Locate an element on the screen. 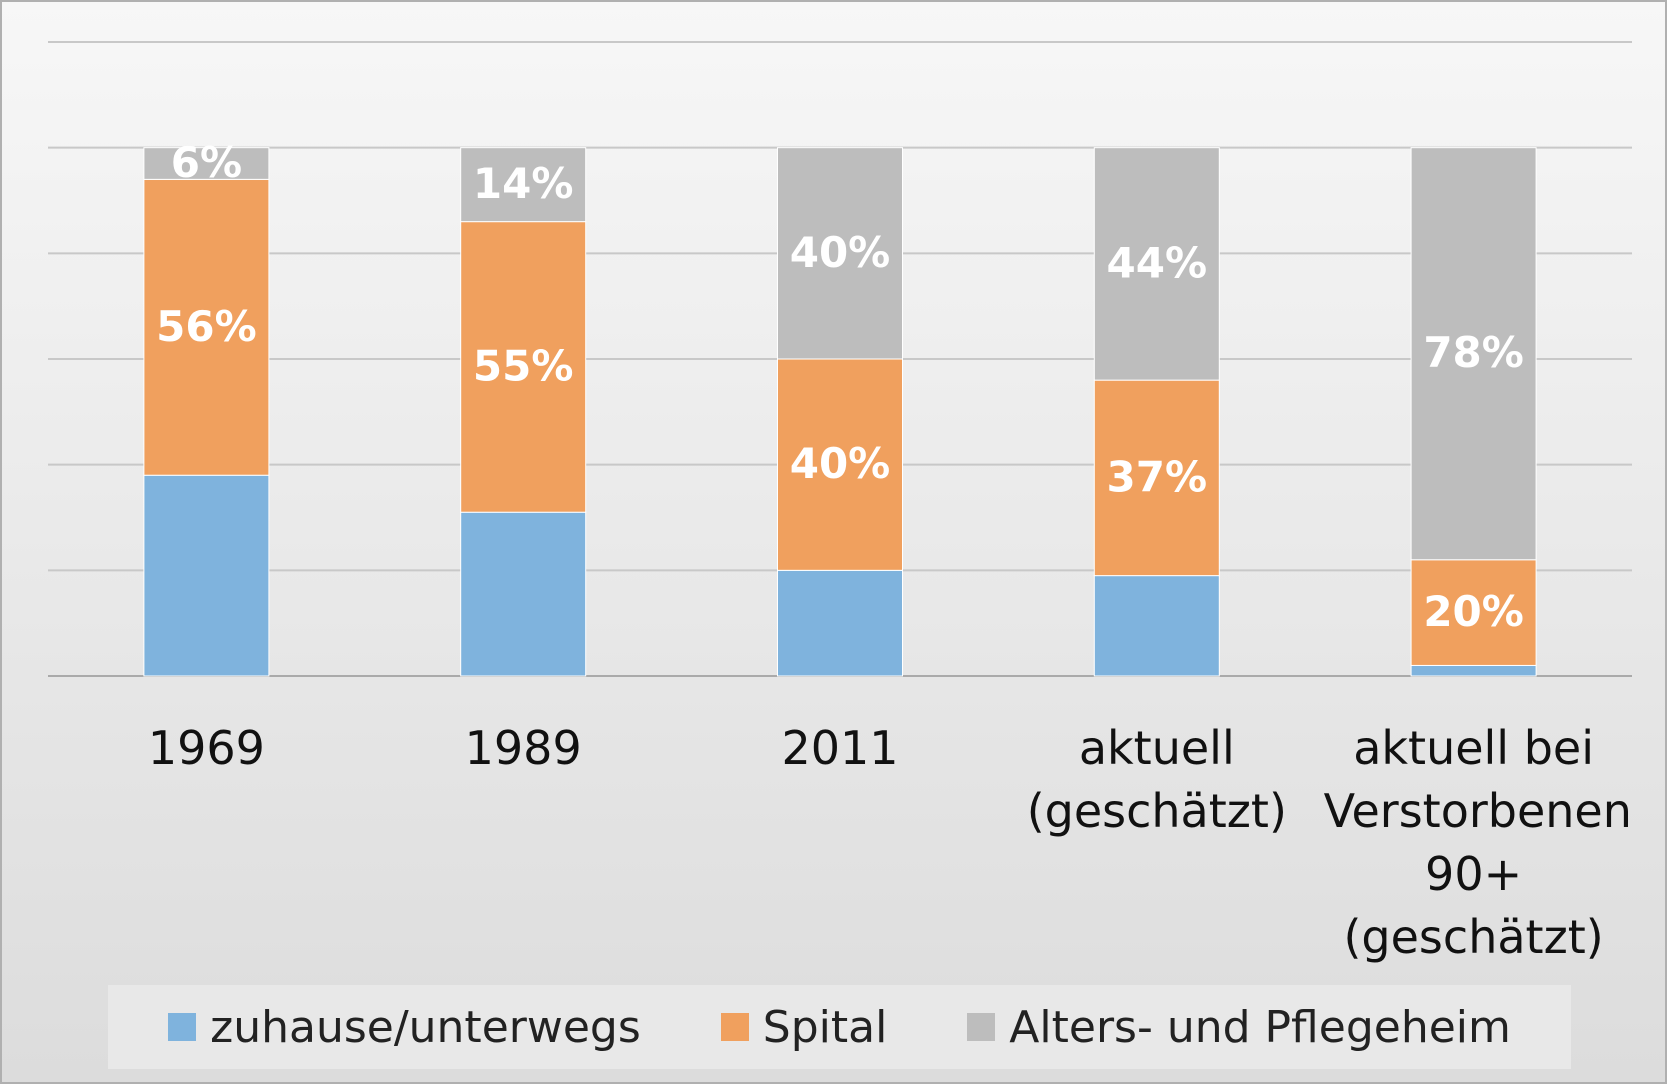 The image size is (1667, 1084). x-tick-label: 1989 is located at coordinates (523, 748).